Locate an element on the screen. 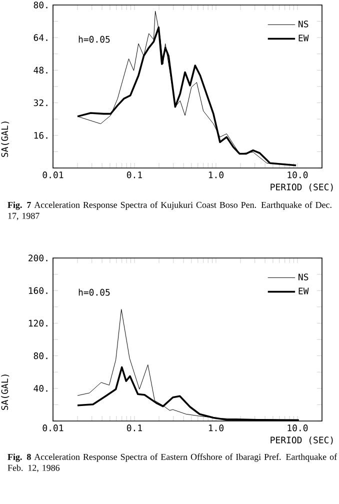  text: Fig. 7 Acceleration Response Spectra of Kujukuri Coast Boso Pen. Earthquake of Dec. 17, 1987 is located at coordinates (170, 211).